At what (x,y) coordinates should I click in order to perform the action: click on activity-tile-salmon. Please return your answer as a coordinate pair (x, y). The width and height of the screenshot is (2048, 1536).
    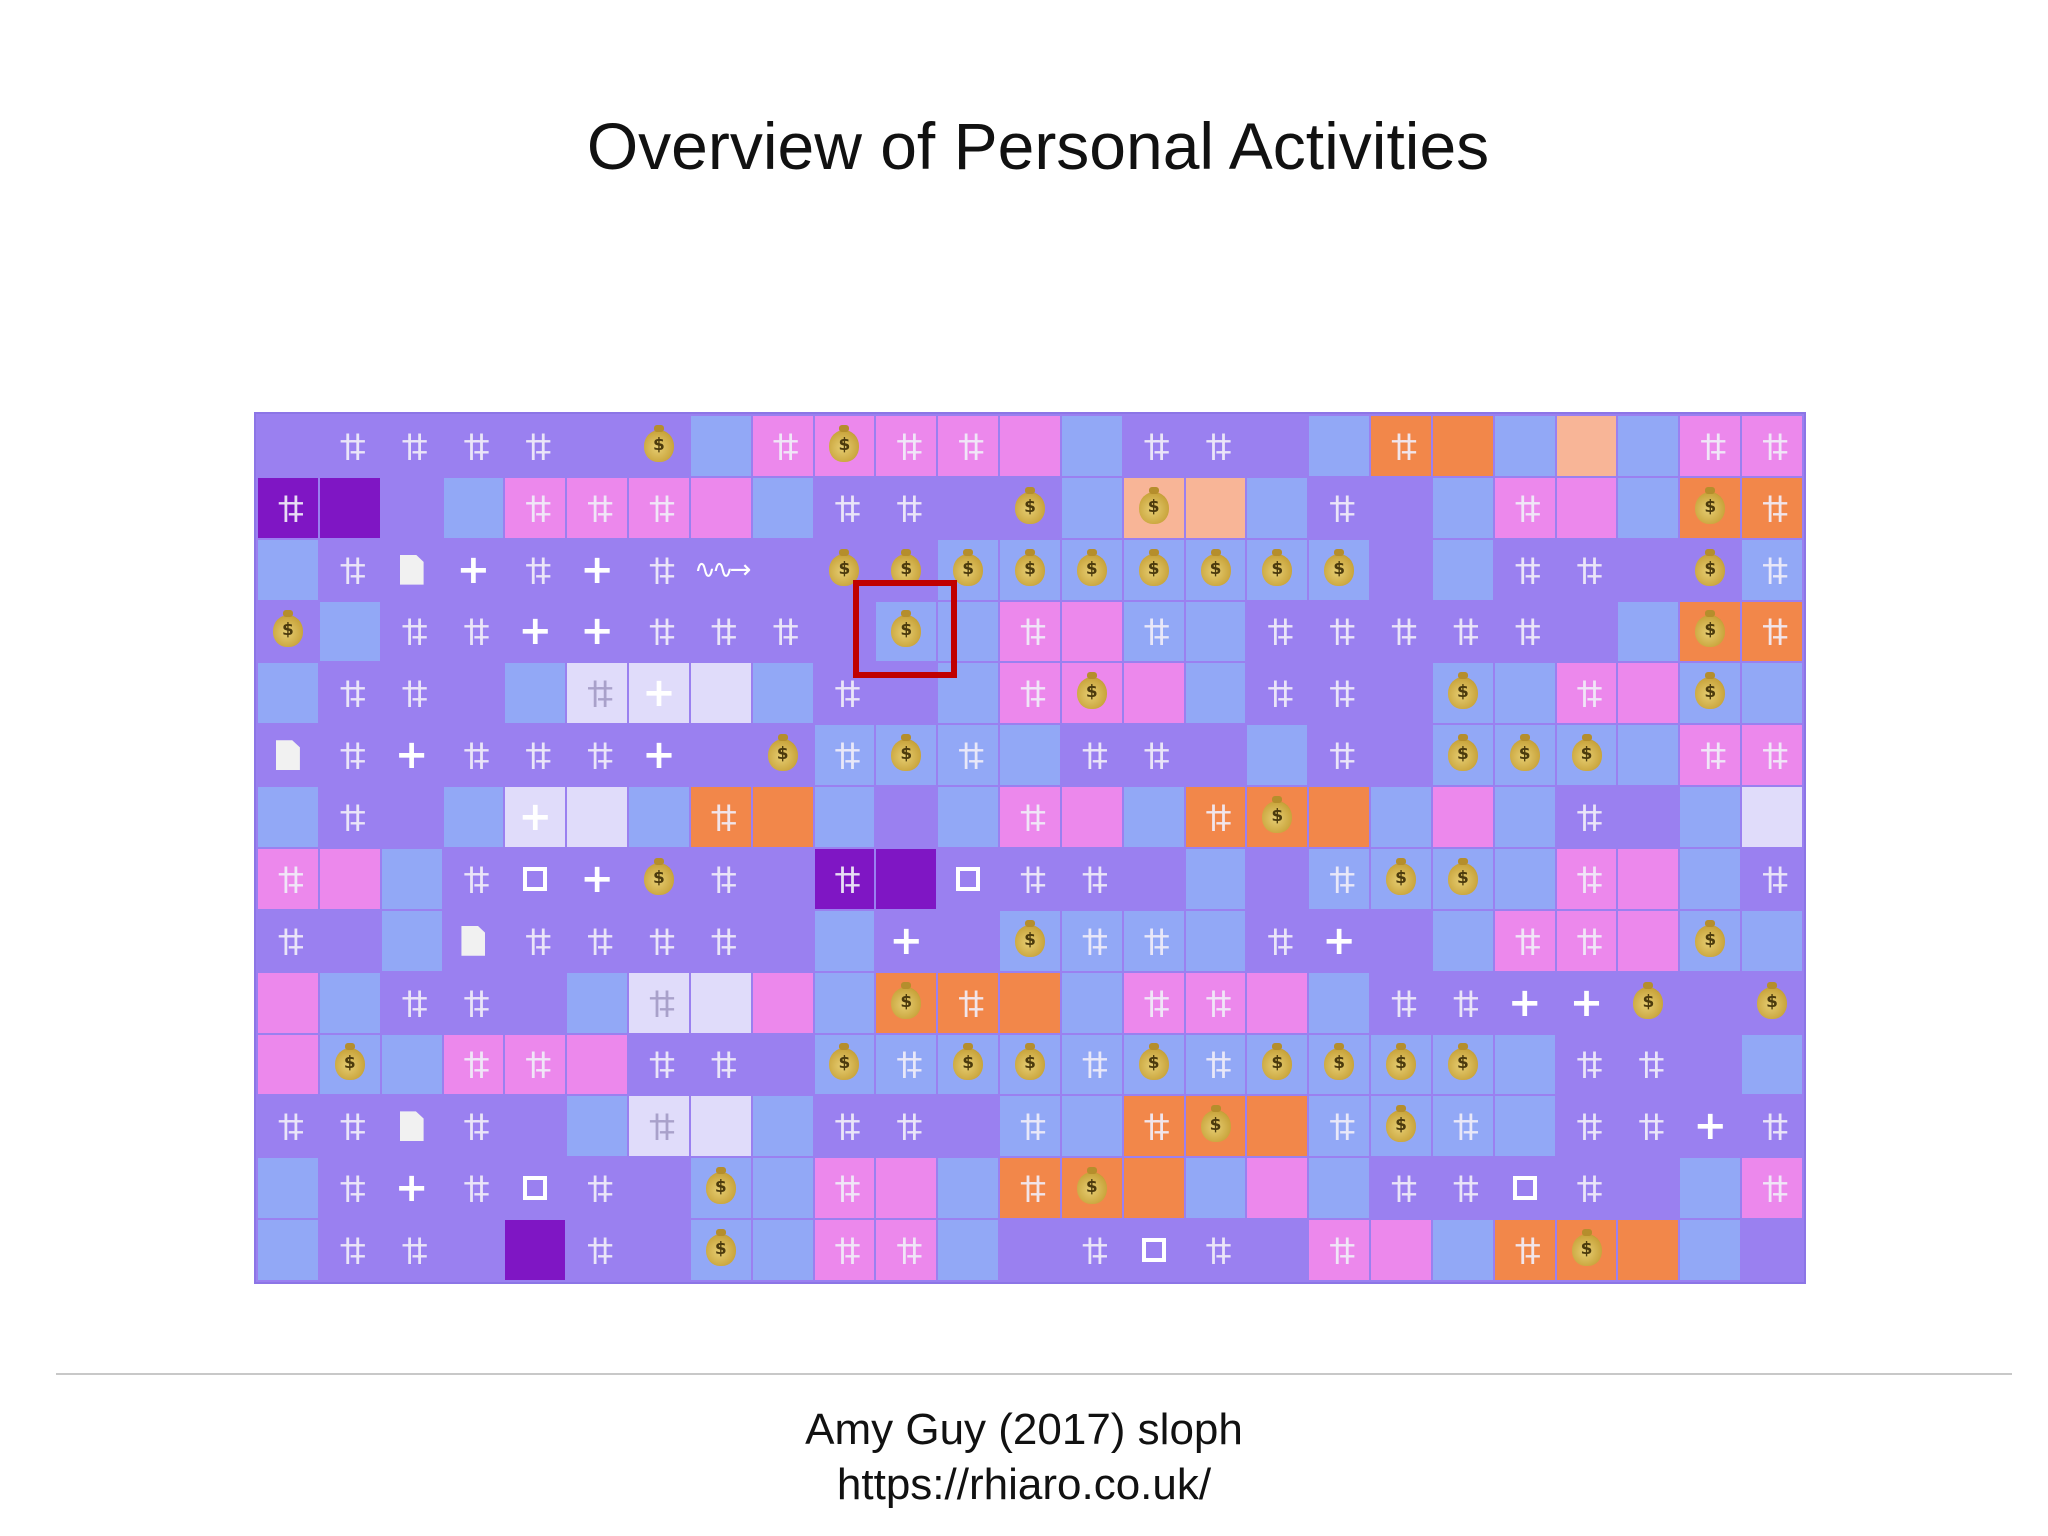
    Looking at the image, I should click on (1586, 446).